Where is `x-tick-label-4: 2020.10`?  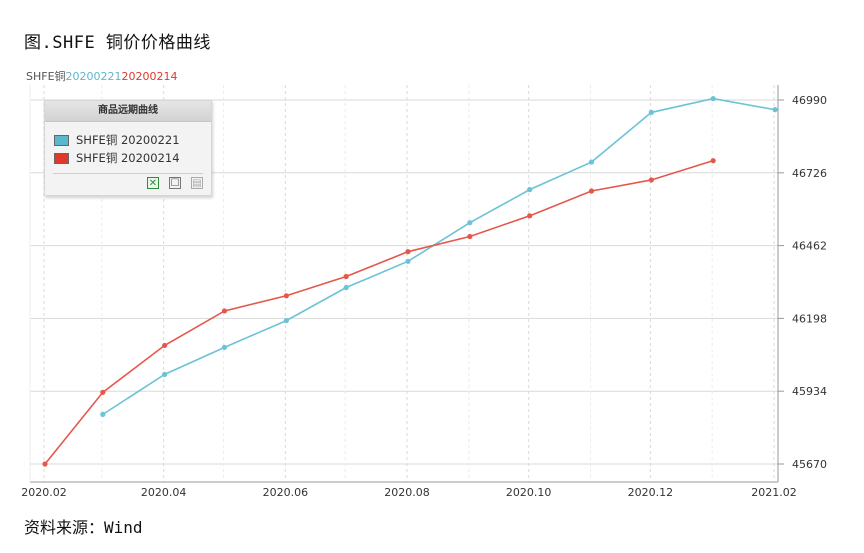 x-tick-label-4: 2020.10 is located at coordinates (529, 492).